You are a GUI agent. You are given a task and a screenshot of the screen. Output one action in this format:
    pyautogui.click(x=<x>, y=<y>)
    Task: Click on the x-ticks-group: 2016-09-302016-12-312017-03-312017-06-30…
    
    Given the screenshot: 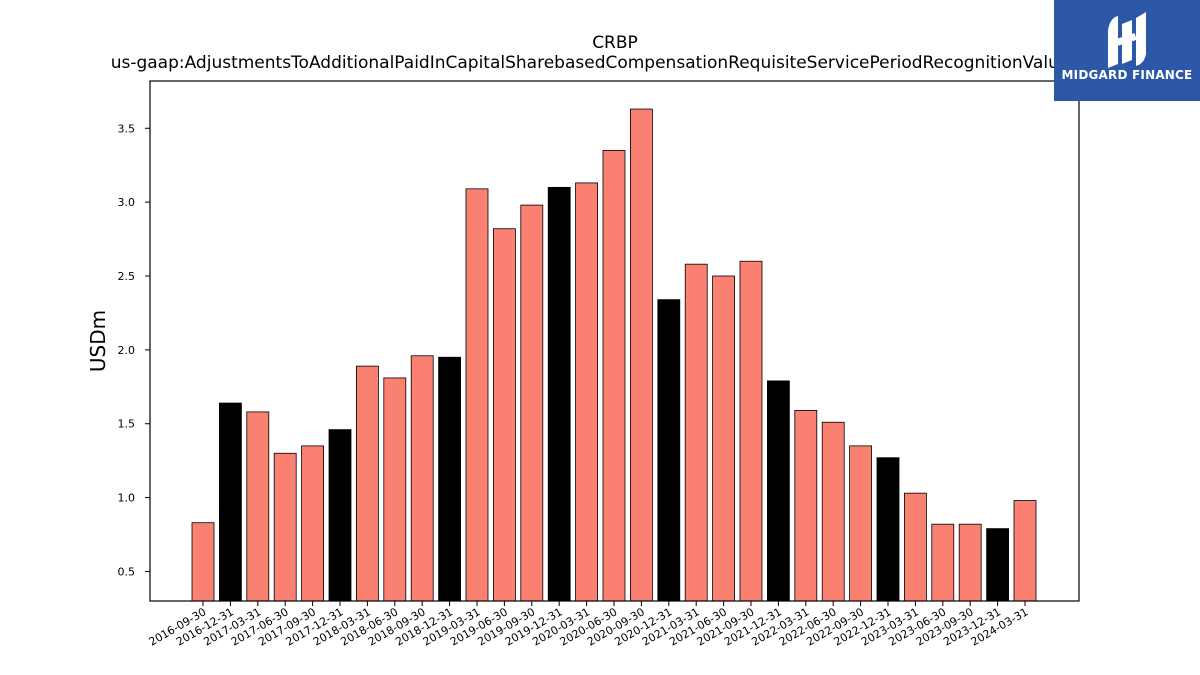 What is the action you would take?
    pyautogui.click(x=589, y=625)
    